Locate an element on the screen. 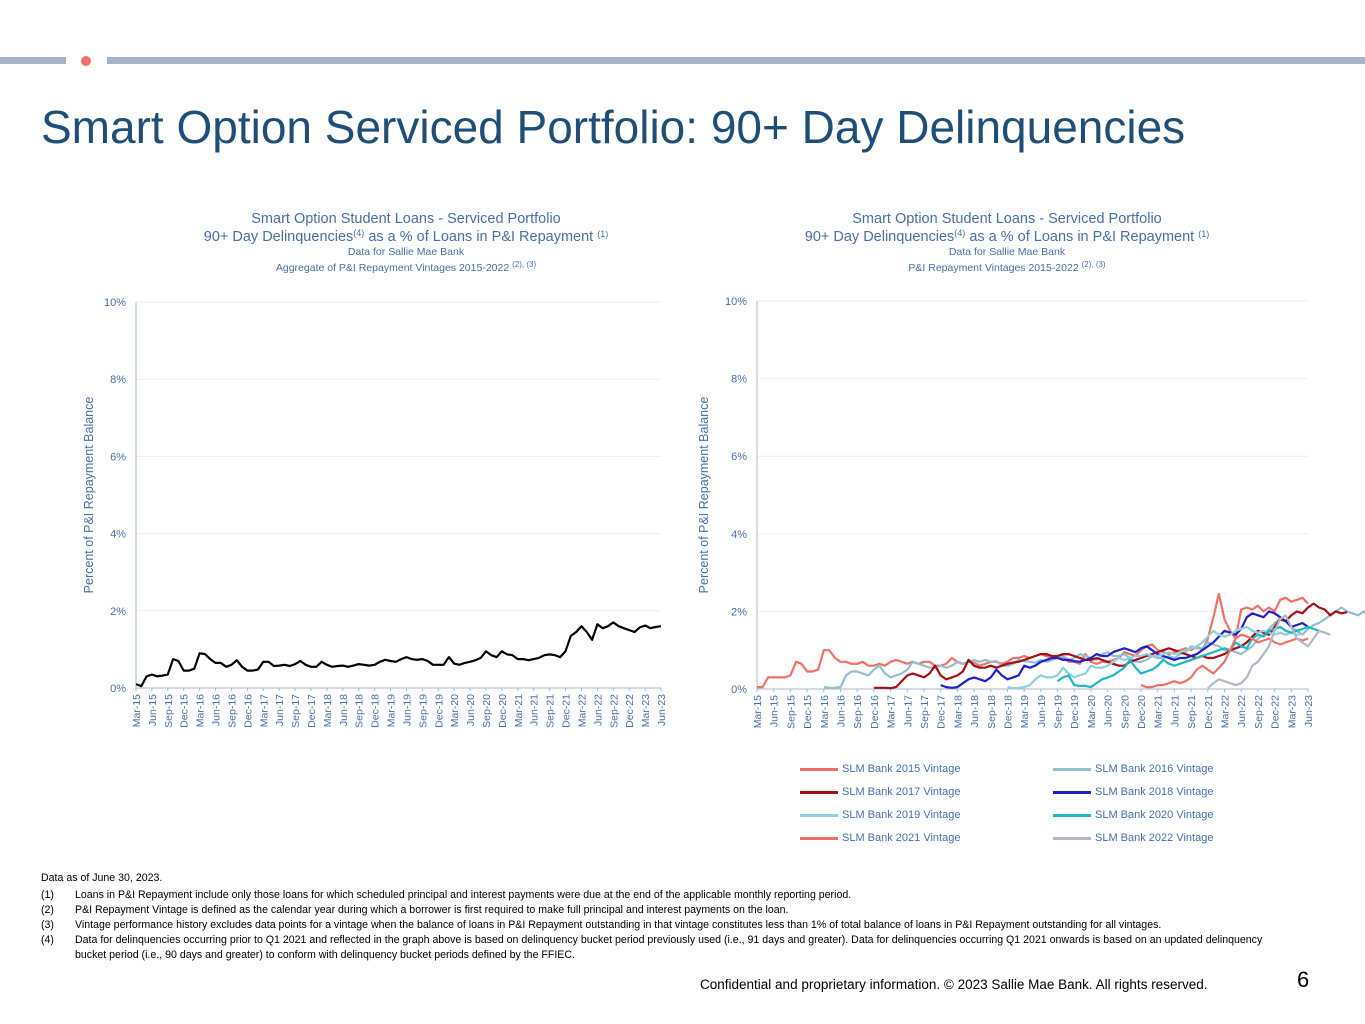 Image resolution: width=1365 pixels, height=1024 pixels. legend-label: SLM Bank 2021 Vintage is located at coordinates (901, 838).